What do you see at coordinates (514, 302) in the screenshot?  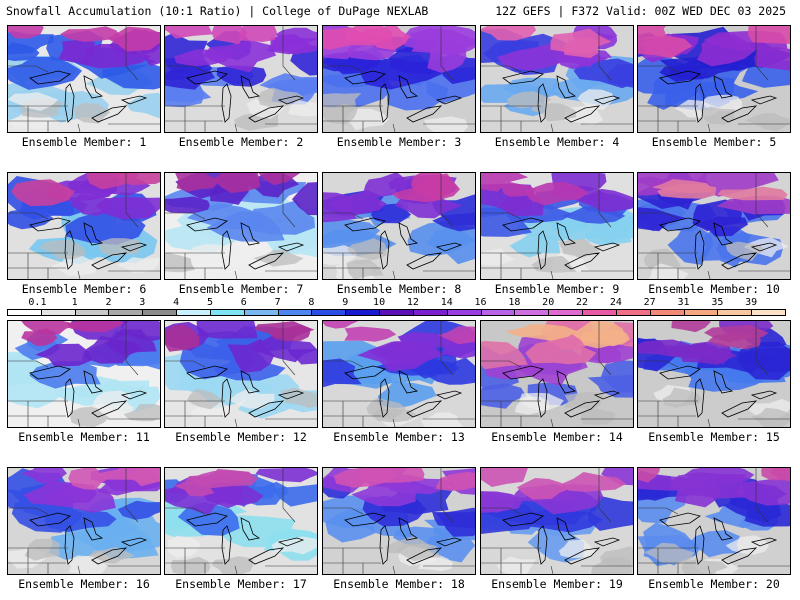 I see `colorbar-label: 18` at bounding box center [514, 302].